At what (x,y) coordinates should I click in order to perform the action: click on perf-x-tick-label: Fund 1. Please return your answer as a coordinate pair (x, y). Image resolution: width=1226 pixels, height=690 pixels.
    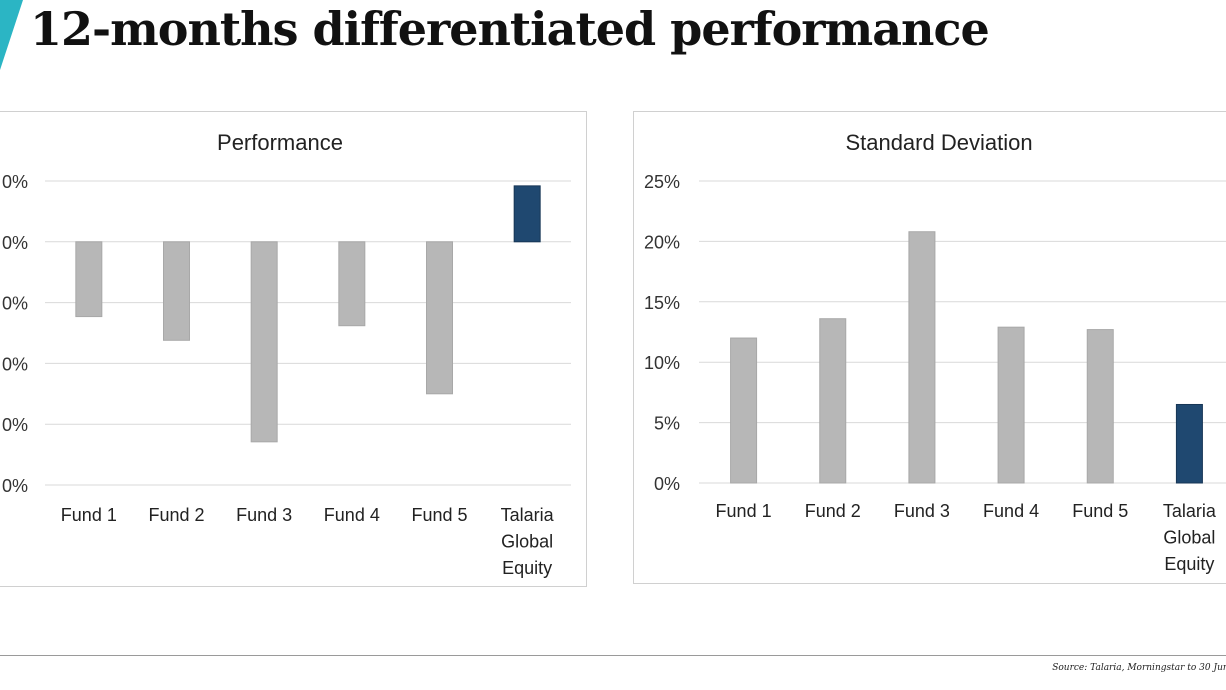
    Looking at the image, I should click on (89, 515).